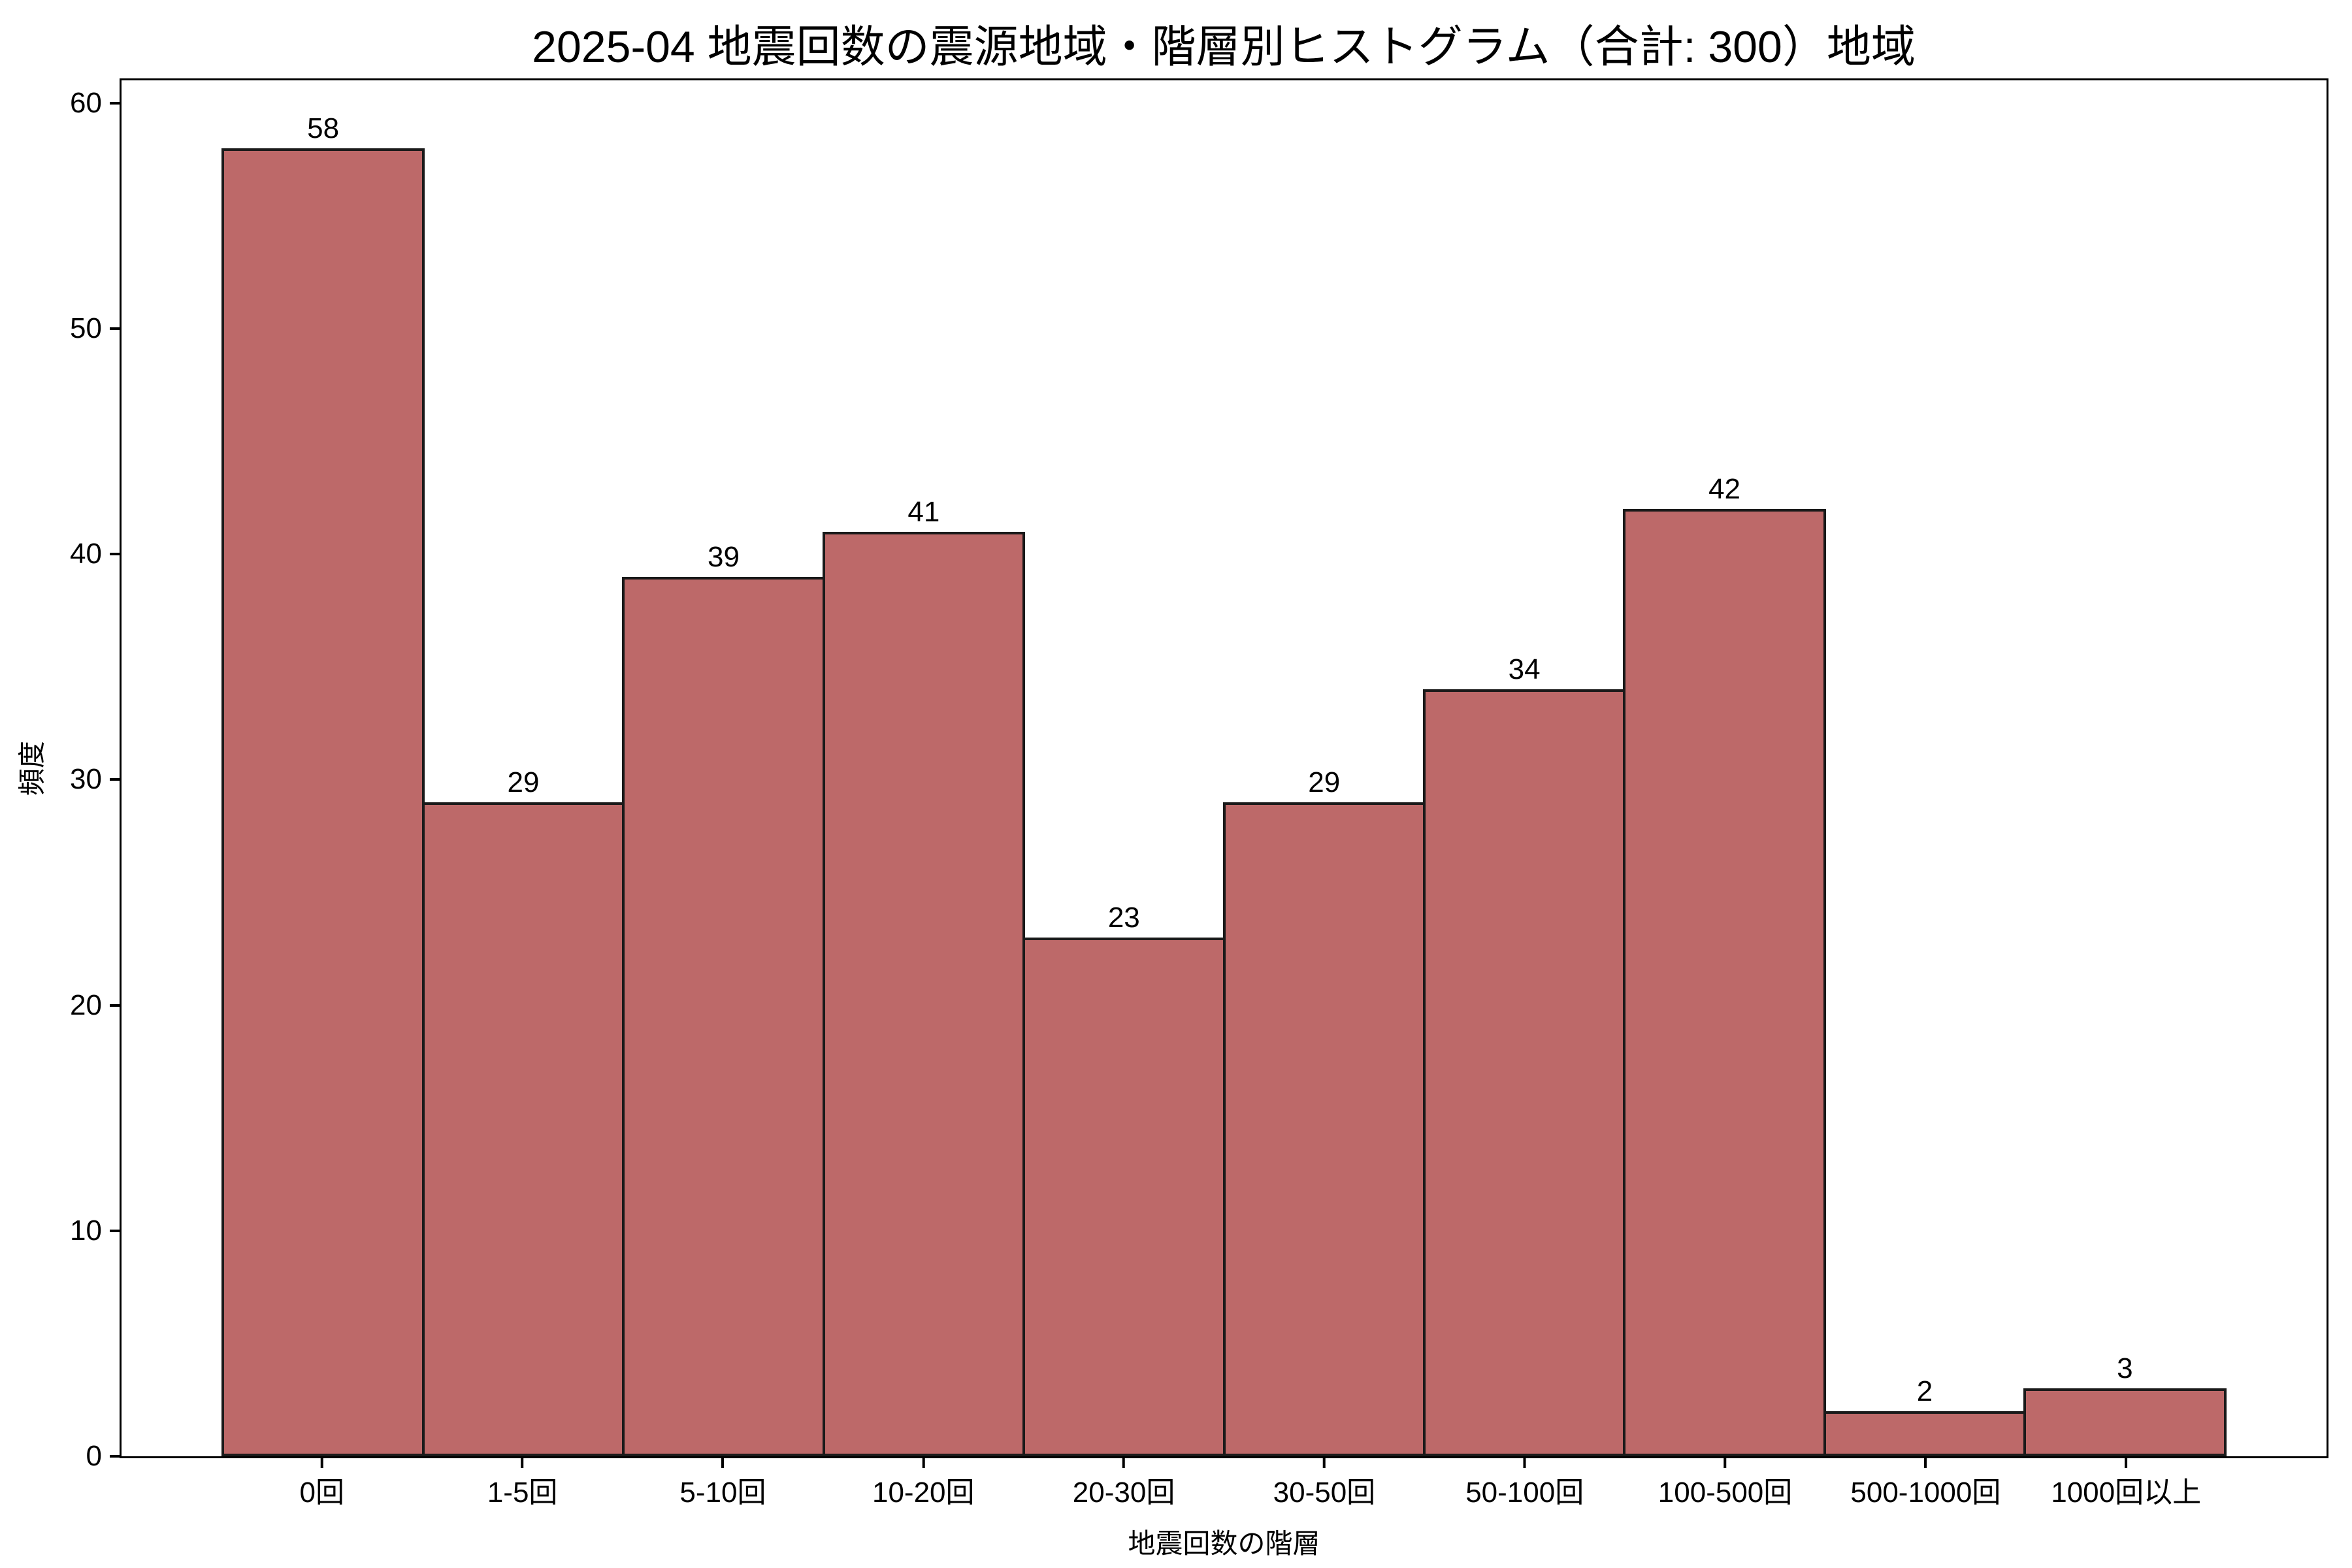 The image size is (2352, 1568). What do you see at coordinates (2125, 1368) in the screenshot?
I see `bar-value-label: 3` at bounding box center [2125, 1368].